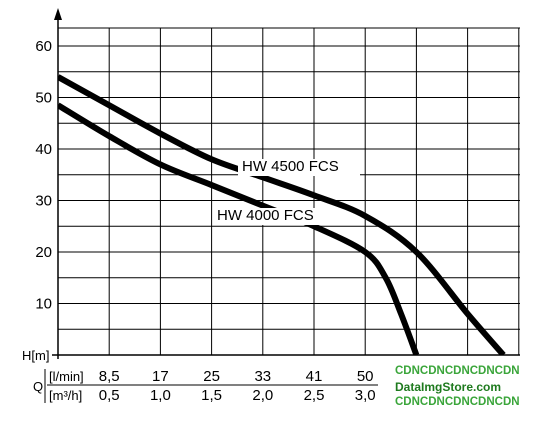 This screenshot has height=432, width=551. What do you see at coordinates (43, 304) in the screenshot?
I see `y-tick-label: 10` at bounding box center [43, 304].